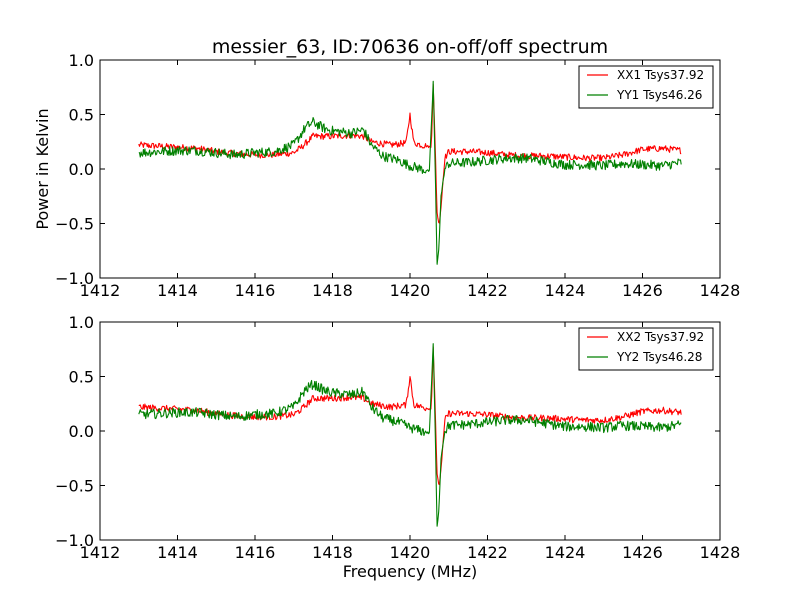 This screenshot has height=600, width=800. I want to click on figure-title: messier_63, ID:70636 on-off/off spectrum, so click(410, 47).